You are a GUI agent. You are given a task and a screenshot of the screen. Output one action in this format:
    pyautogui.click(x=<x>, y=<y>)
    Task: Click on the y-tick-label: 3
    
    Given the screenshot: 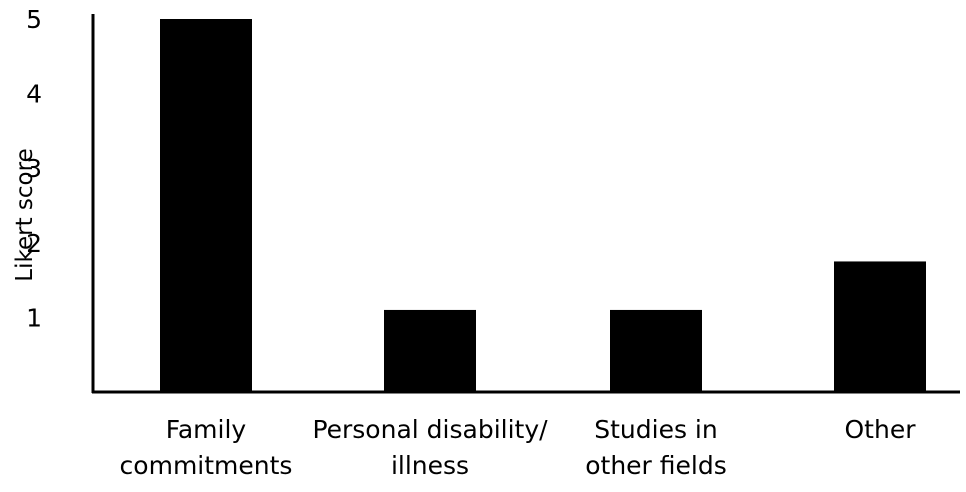 What is the action you would take?
    pyautogui.click(x=34, y=168)
    